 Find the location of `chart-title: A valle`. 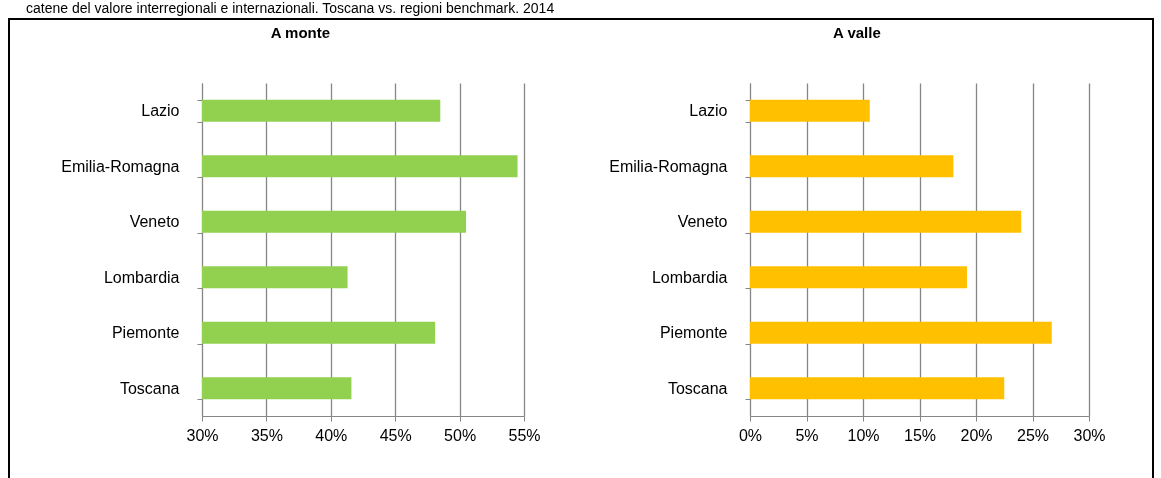

chart-title: A valle is located at coordinates (856, 32).